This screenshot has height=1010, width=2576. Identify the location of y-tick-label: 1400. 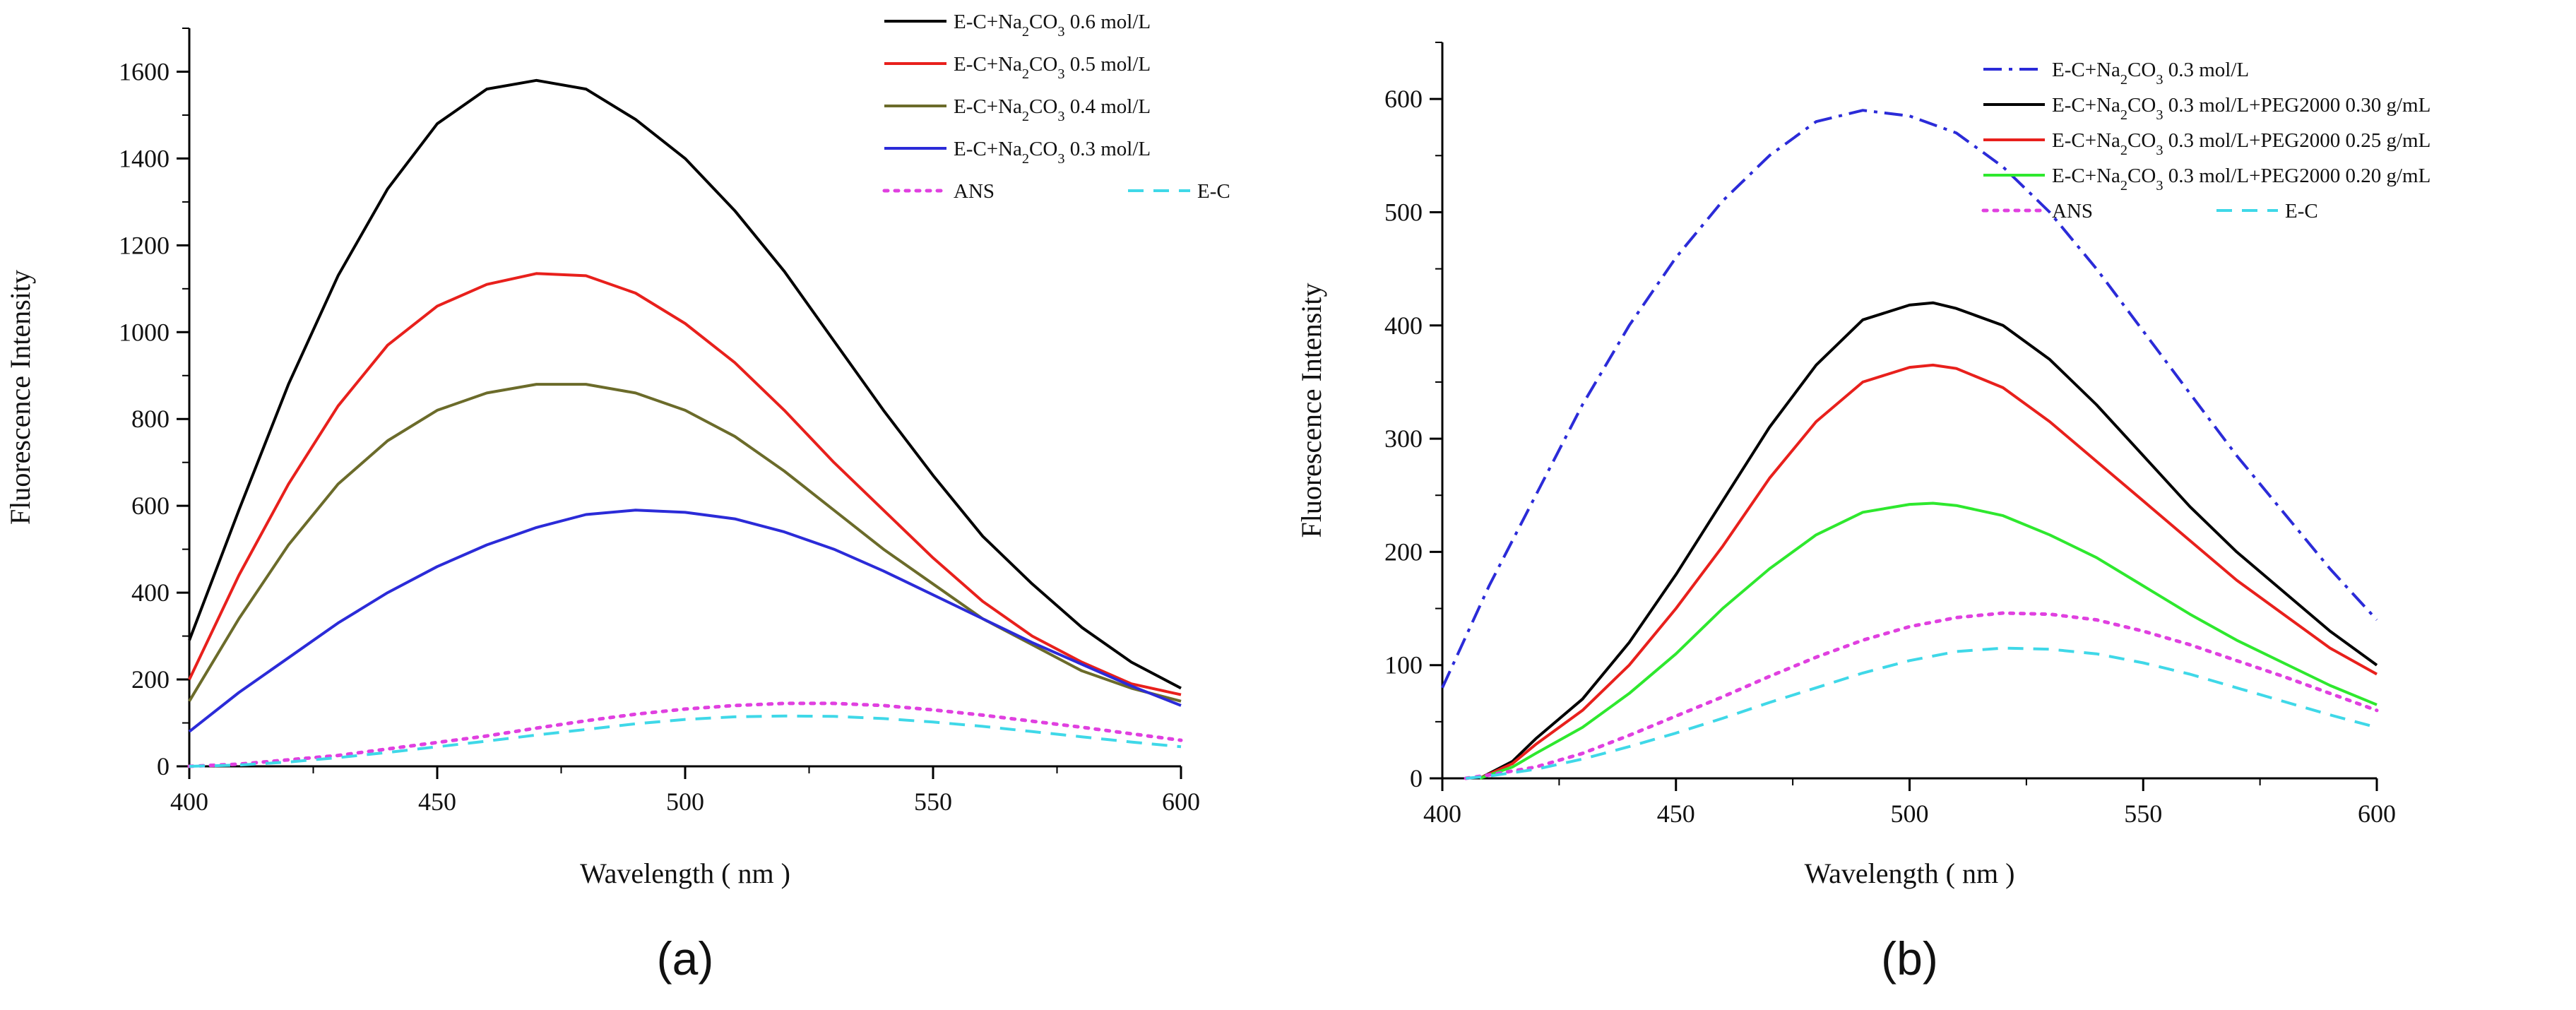
(144, 158).